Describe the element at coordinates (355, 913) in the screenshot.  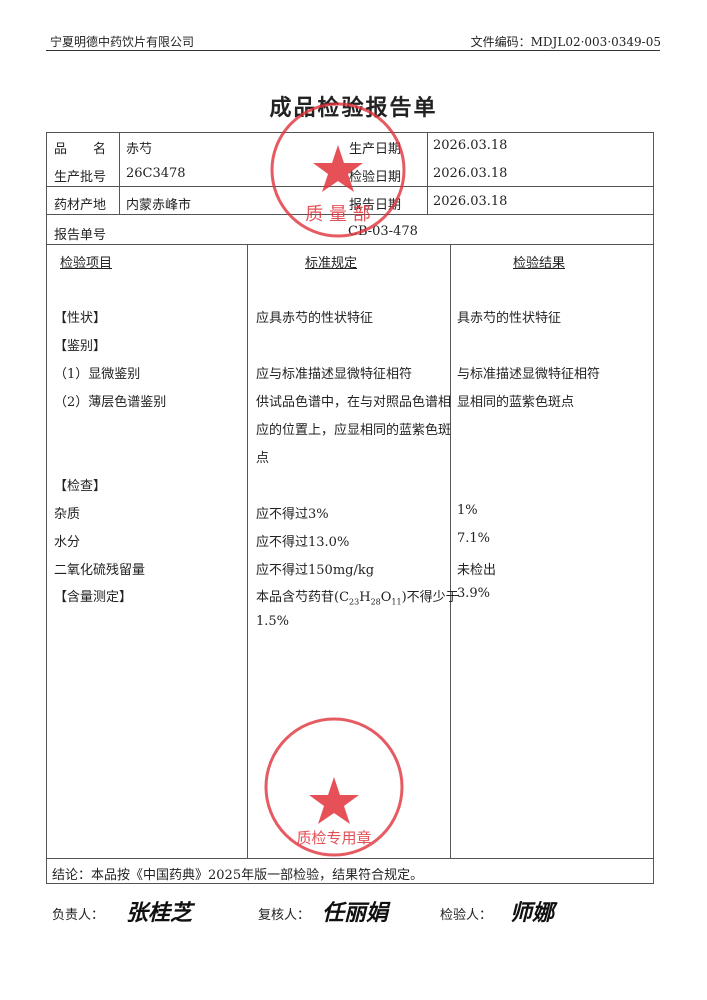
I see `signature-reviewer: 任丽娟` at that location.